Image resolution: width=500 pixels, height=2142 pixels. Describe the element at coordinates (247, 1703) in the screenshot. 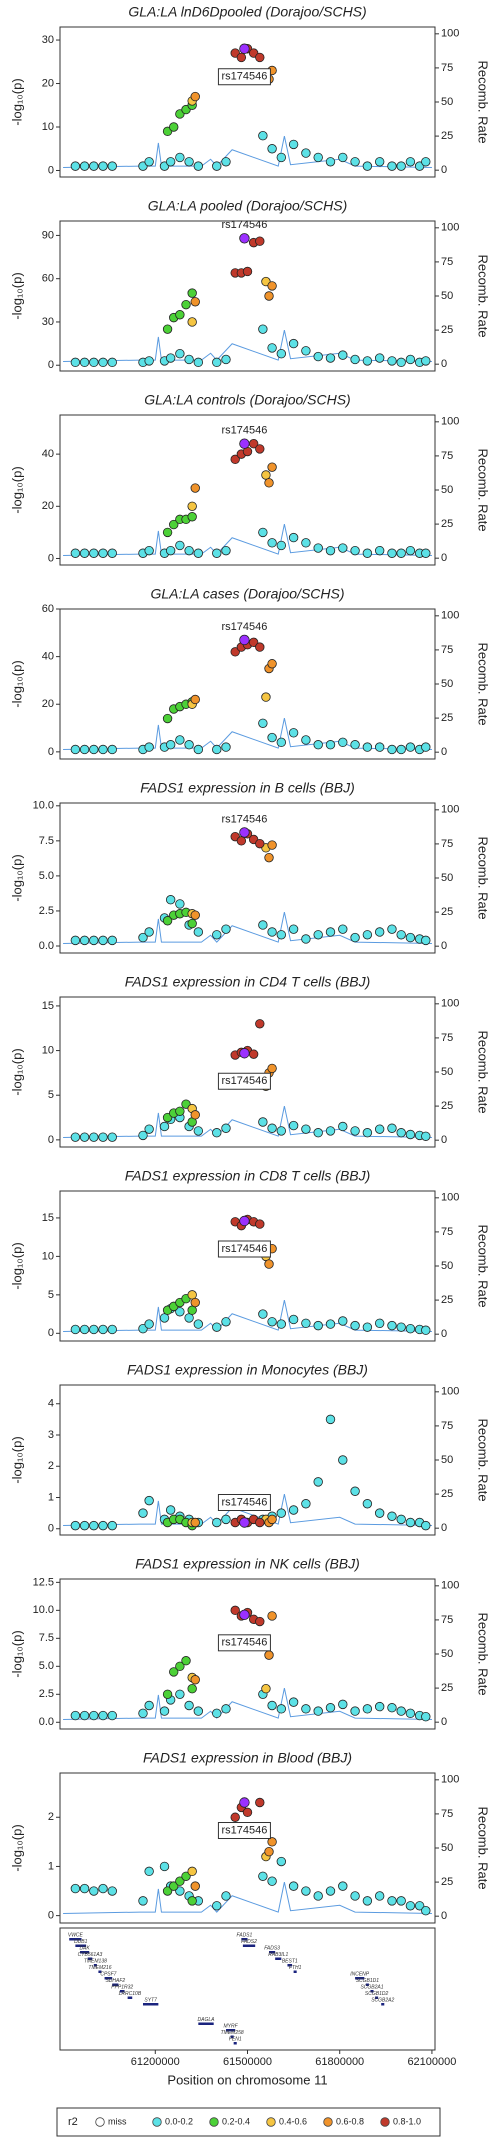

I see `recombination-line` at that location.